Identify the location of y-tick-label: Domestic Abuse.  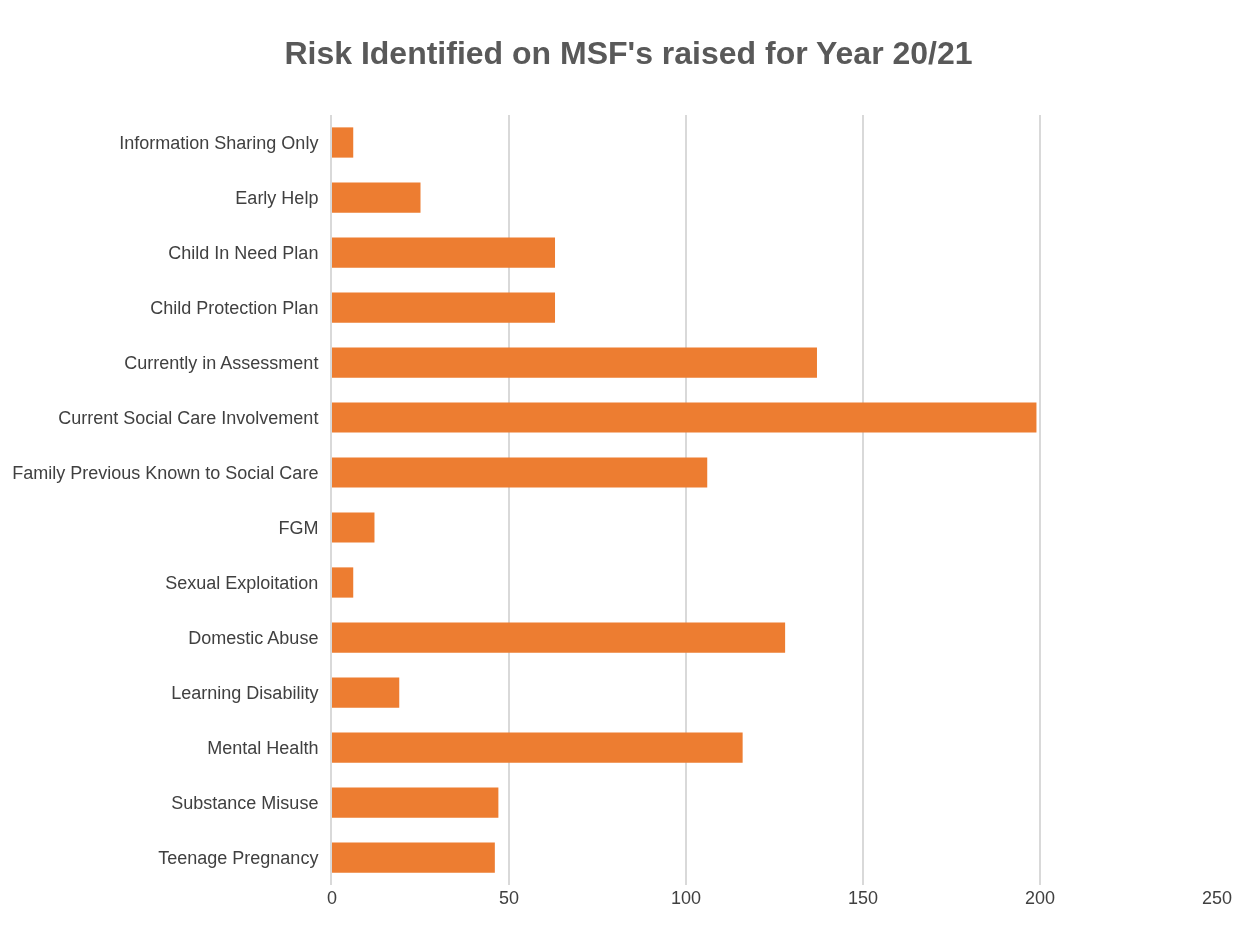
(253, 637).